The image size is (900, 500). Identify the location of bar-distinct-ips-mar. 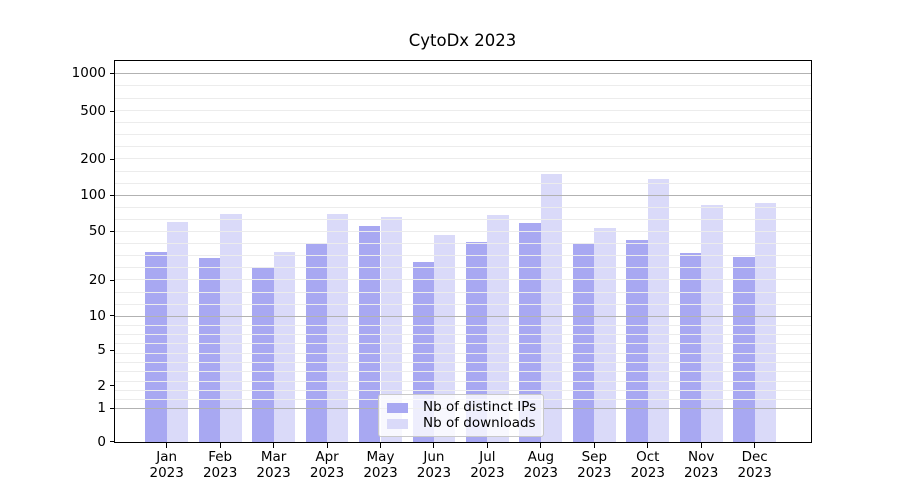
(263, 355).